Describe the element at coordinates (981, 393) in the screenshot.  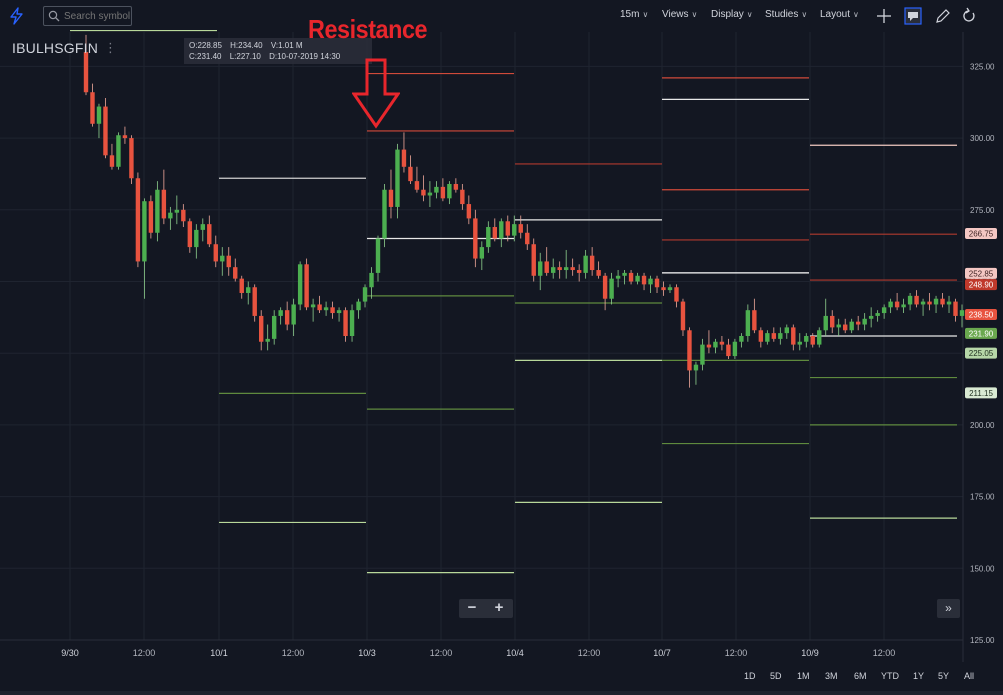
I see `price-label-text: 211.15` at that location.